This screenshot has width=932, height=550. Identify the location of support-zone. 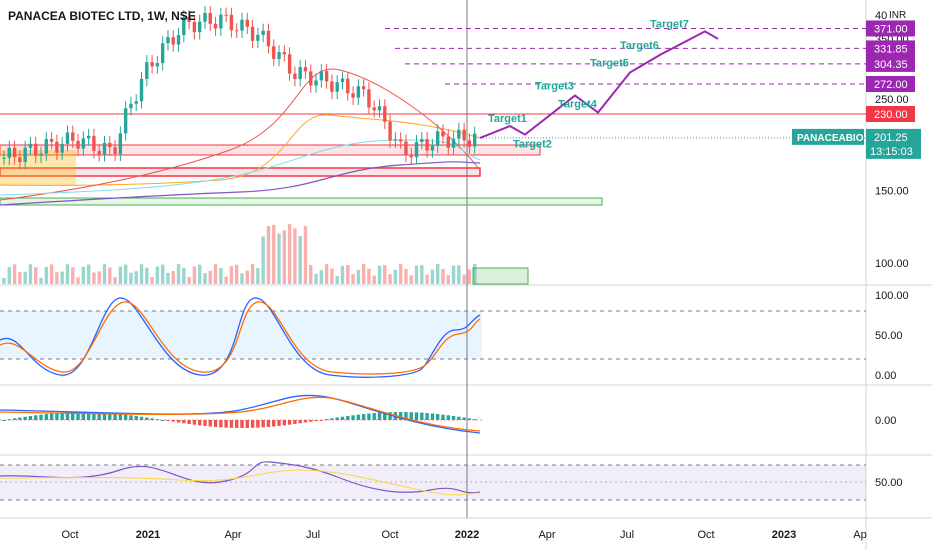
(301, 201).